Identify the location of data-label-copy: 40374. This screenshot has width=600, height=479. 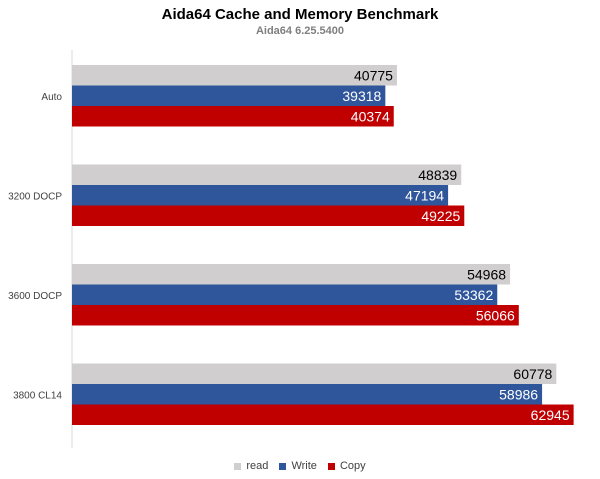
(370, 116).